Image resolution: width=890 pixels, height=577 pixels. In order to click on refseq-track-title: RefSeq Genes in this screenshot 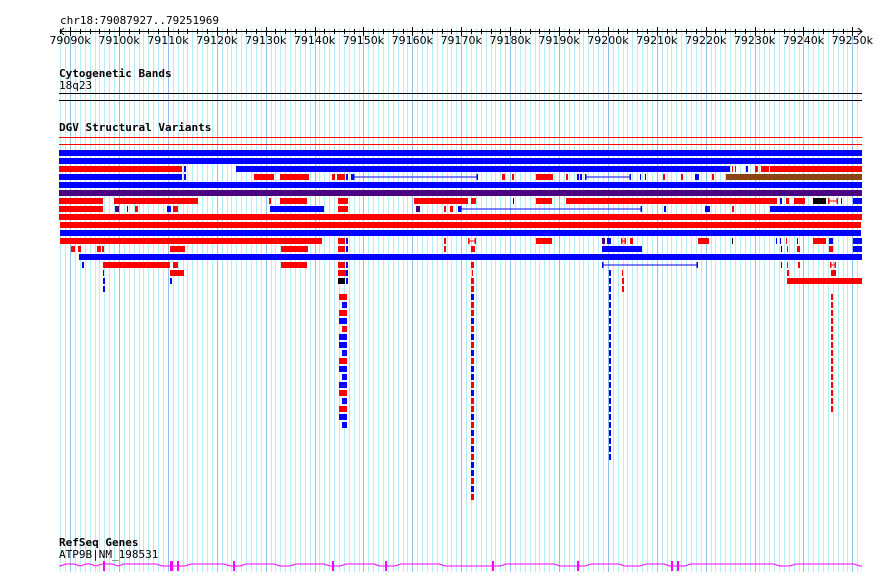, I will do `click(99, 542)`.